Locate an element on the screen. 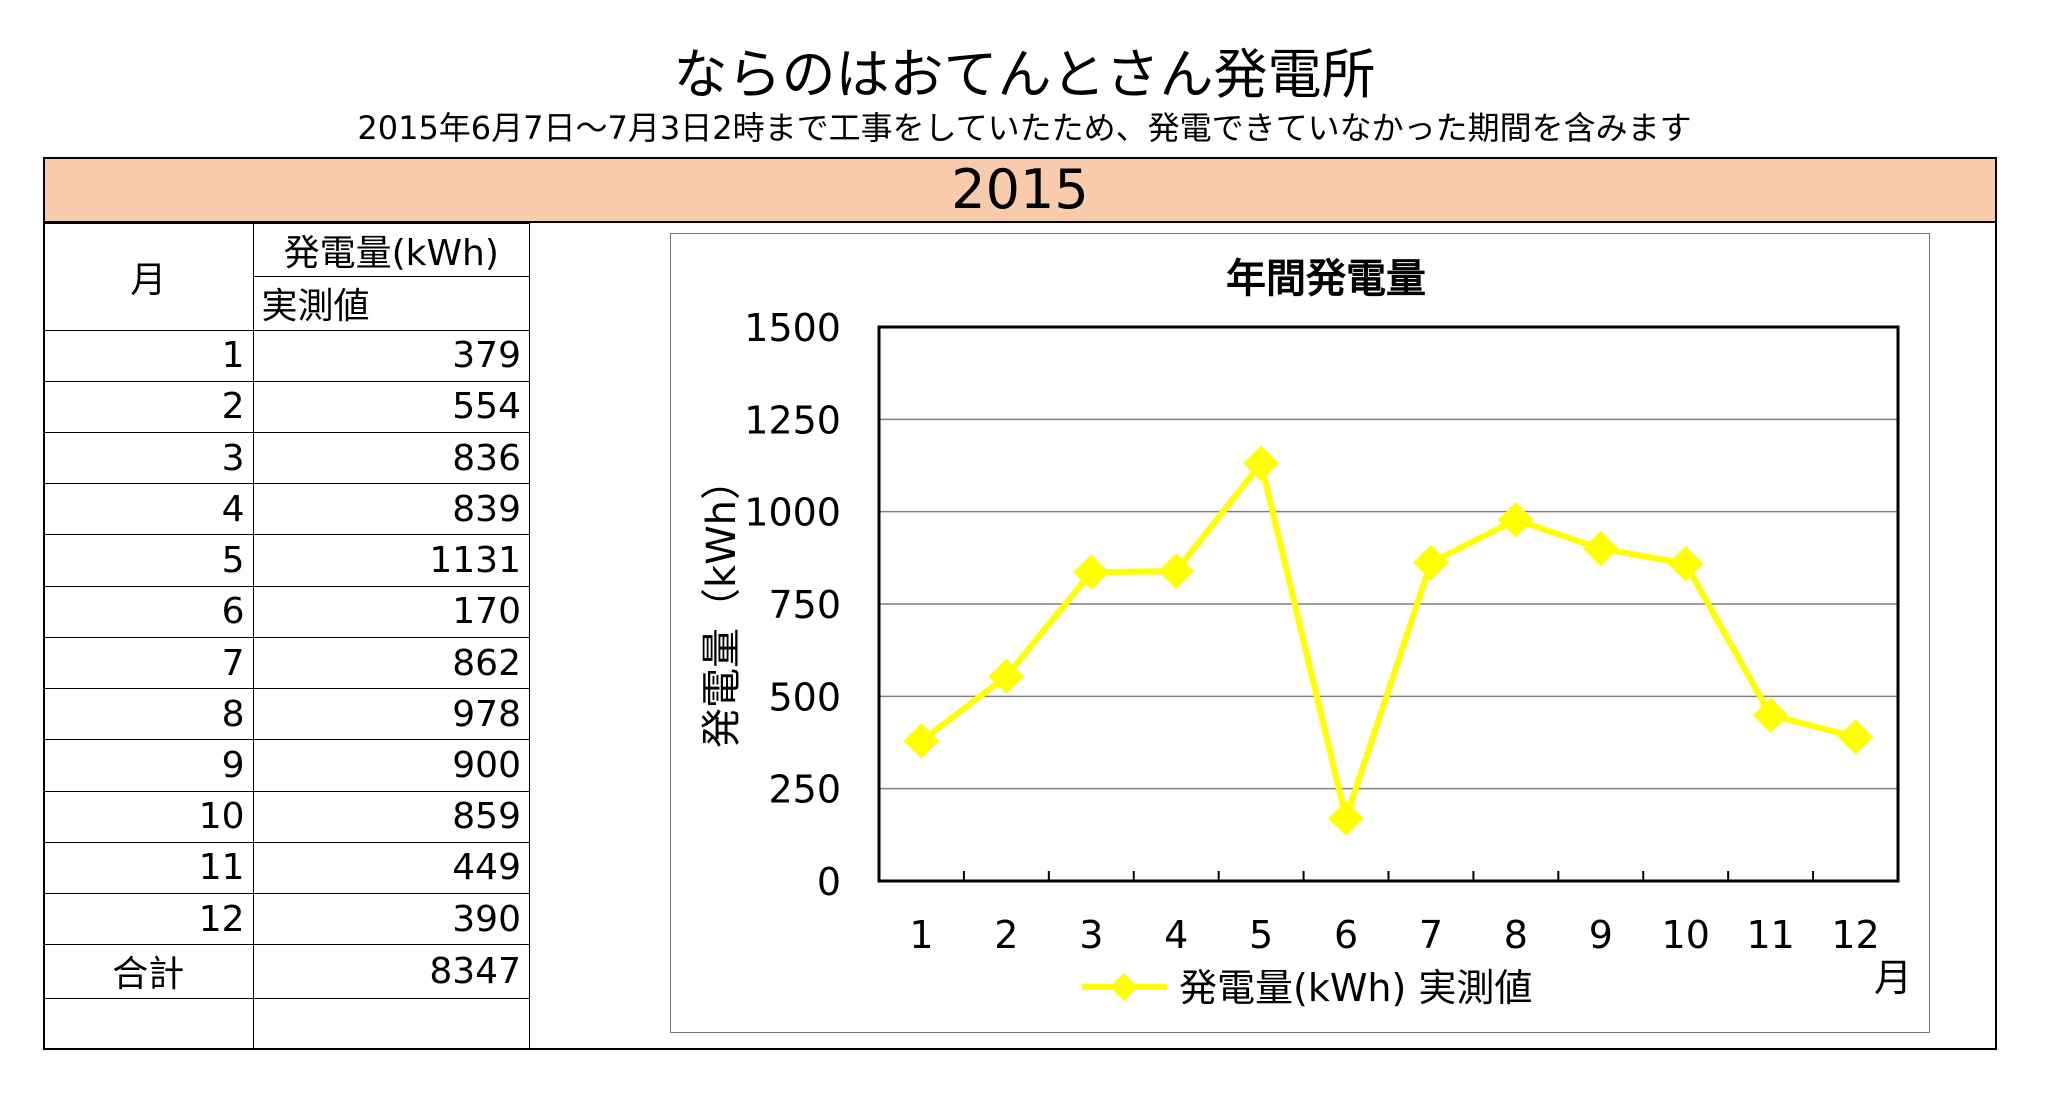 This screenshot has height=1113, width=2049. y-tick-label: 1500 is located at coordinates (792, 328).